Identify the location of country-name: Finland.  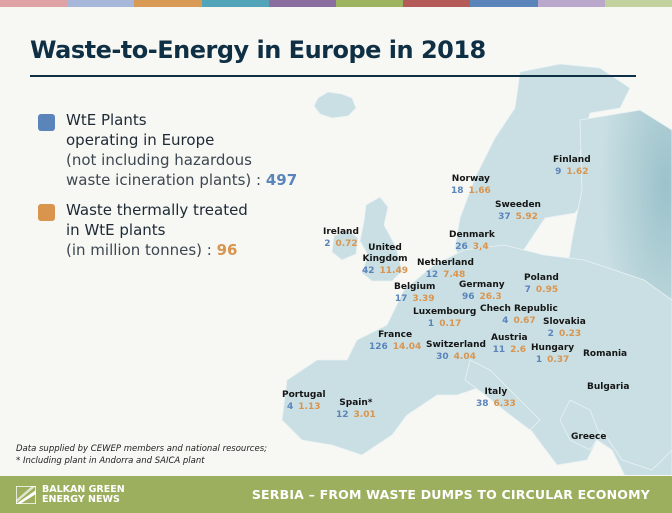
(572, 160).